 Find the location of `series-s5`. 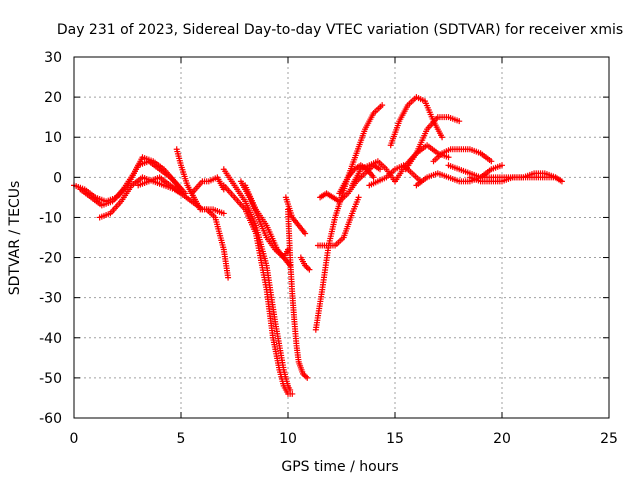

series-s5 is located at coordinates (202, 213).